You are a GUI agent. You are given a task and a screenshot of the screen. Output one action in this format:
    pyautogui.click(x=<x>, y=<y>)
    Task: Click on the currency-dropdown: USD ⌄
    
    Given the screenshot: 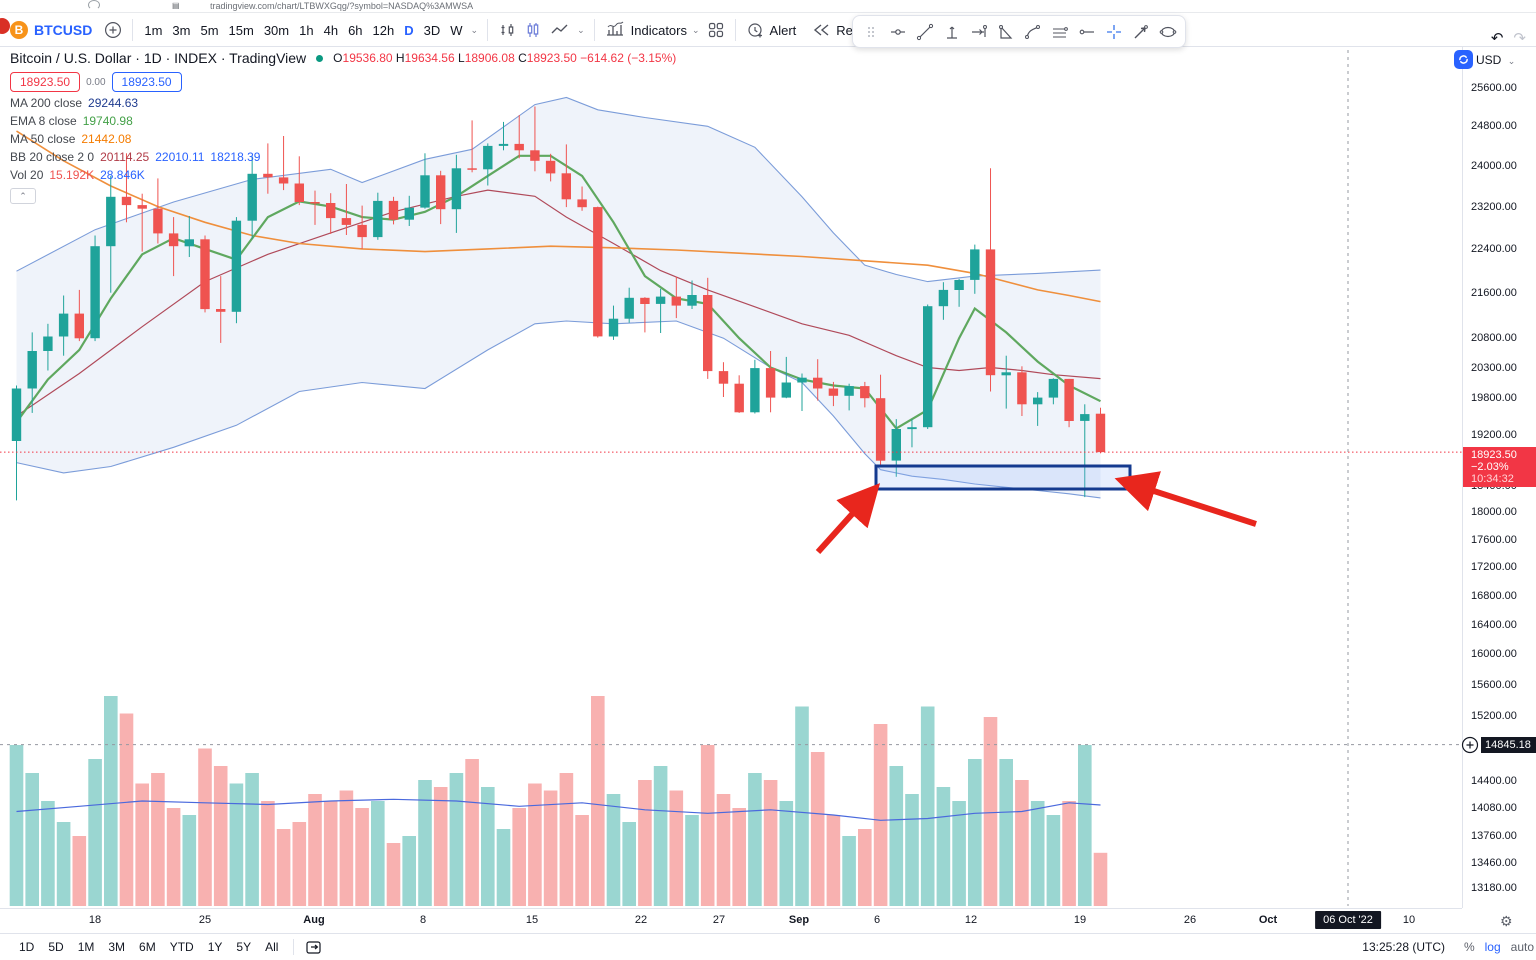 What is the action you would take?
    pyautogui.click(x=1496, y=60)
    